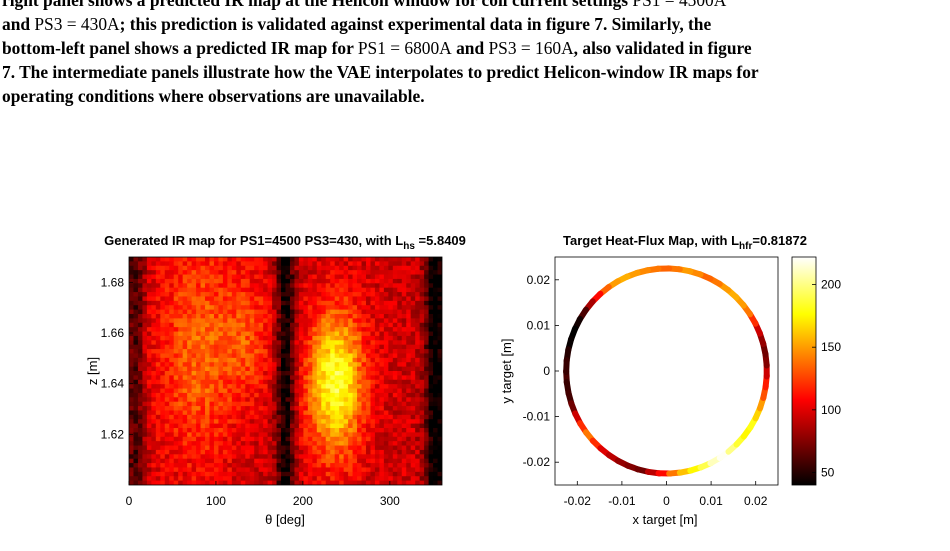 The width and height of the screenshot is (950, 551). What do you see at coordinates (404, 48) in the screenshot?
I see `caption-ps1b: PS1 = 6800A` at bounding box center [404, 48].